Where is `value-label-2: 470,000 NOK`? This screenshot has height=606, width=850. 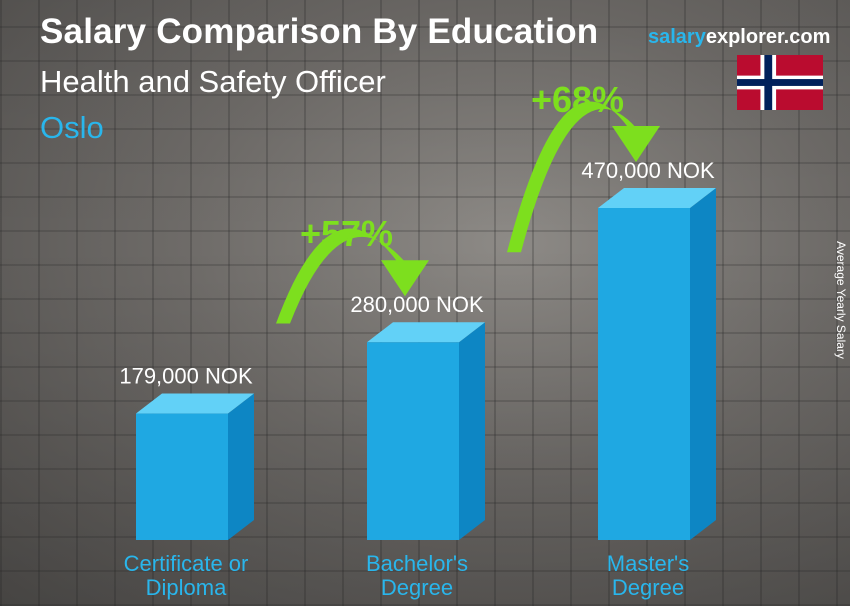 value-label-2: 470,000 NOK is located at coordinates (648, 170).